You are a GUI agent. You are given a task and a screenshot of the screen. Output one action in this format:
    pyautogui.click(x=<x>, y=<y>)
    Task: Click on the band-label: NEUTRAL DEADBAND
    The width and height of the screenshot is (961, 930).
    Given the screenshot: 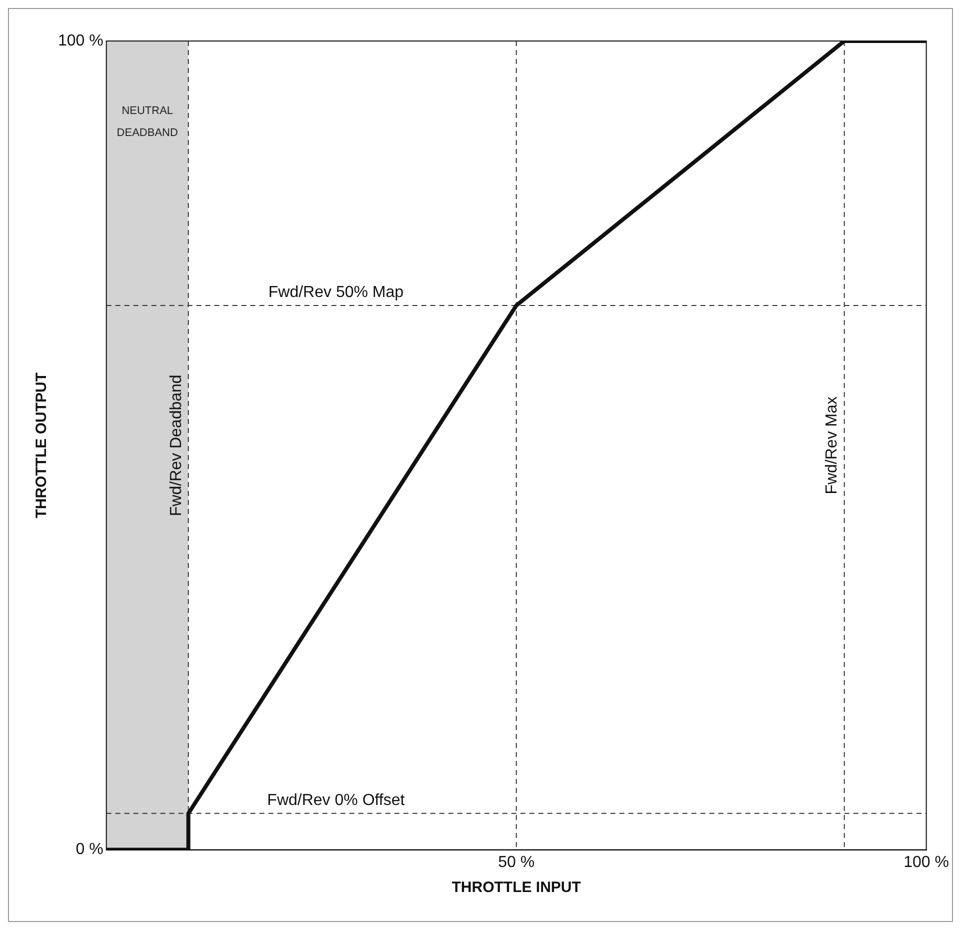 What is the action you would take?
    pyautogui.click(x=147, y=122)
    